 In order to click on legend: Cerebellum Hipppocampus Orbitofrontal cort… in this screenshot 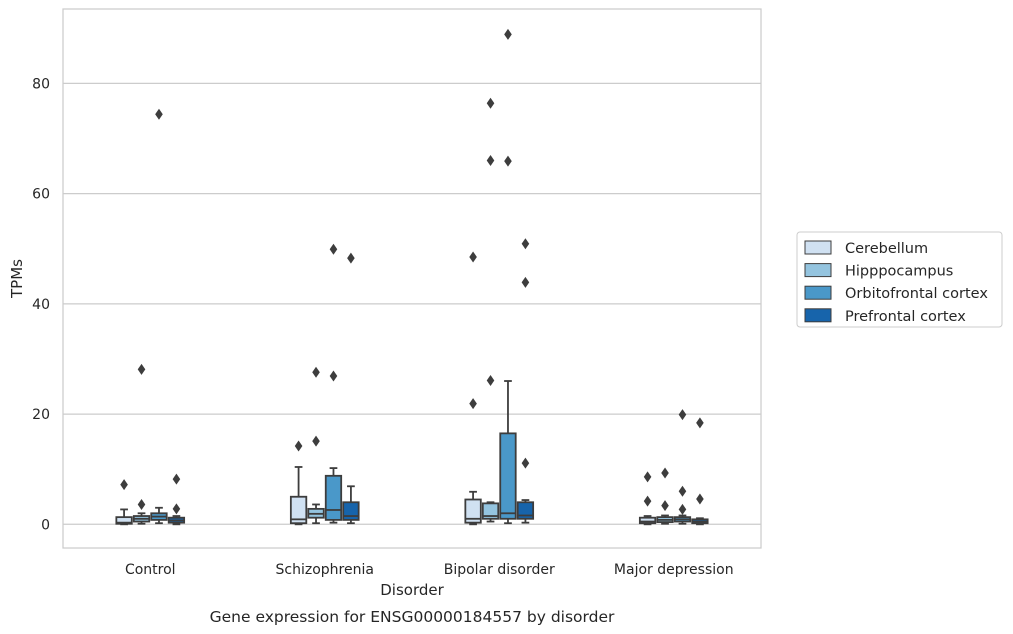, I will do `click(899, 279)`.